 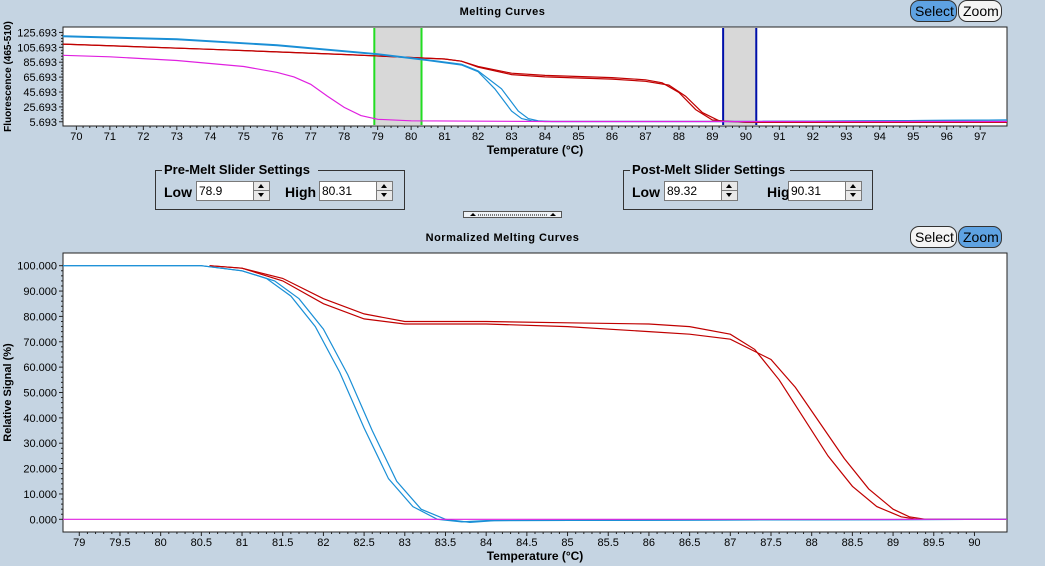 I want to click on y-tick-label: 125.693, so click(x=37, y=33).